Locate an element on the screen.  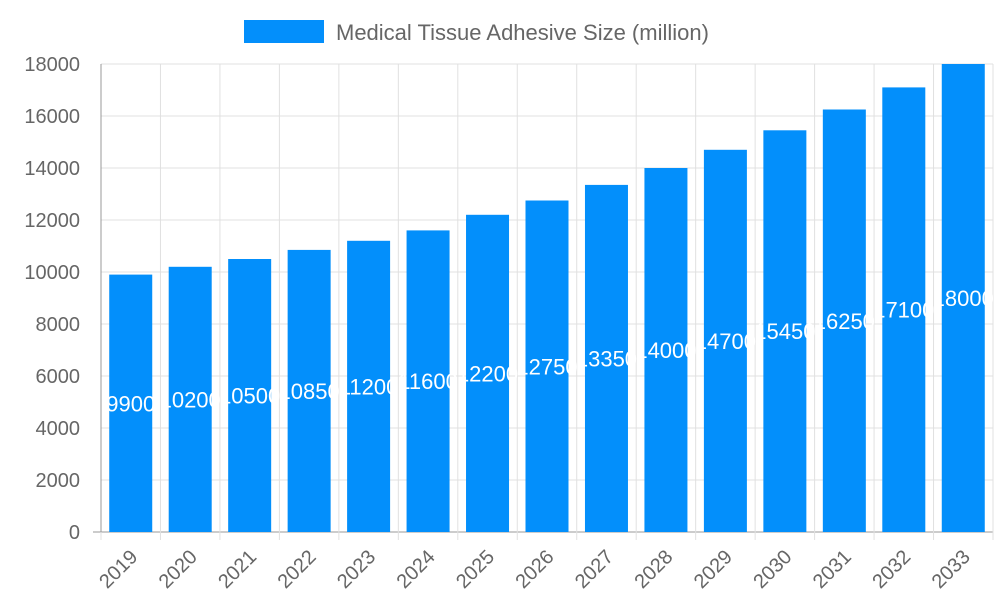
y-tick-label: 12000 is located at coordinates (52, 221).